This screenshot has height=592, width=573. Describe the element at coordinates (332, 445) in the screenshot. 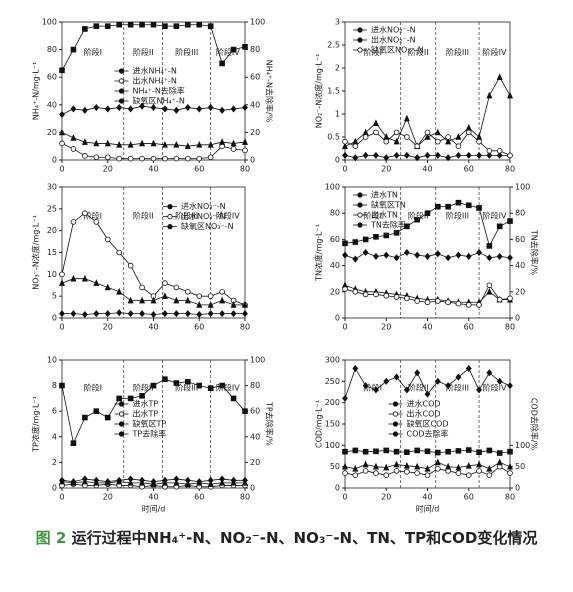

I see `y-tick-label: 100` at that location.